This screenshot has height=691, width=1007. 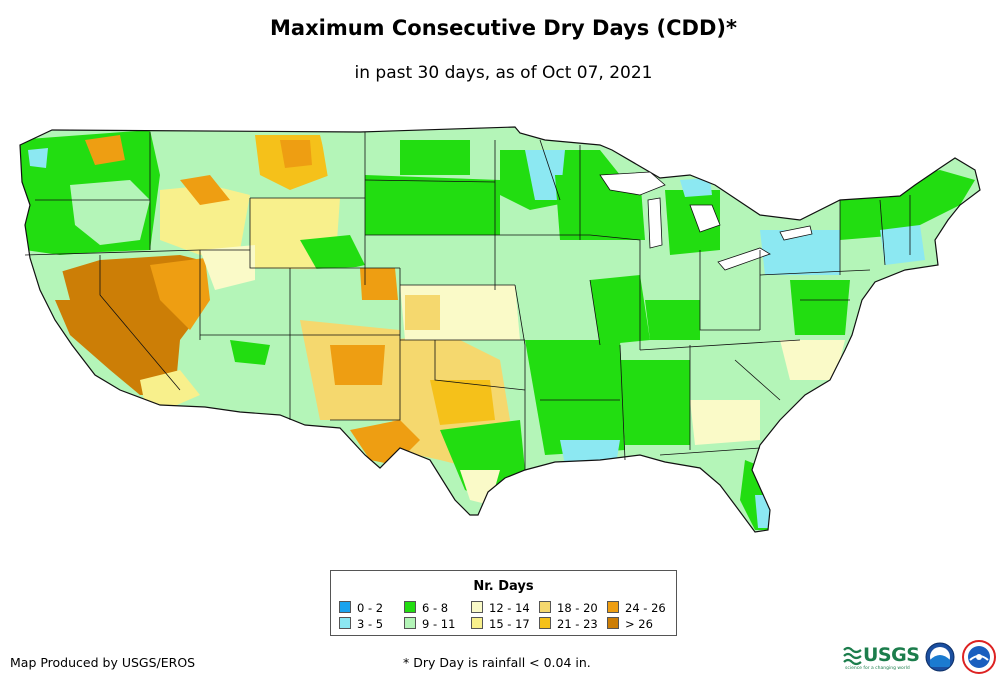 I want to click on legend-item: 9 - 11, so click(x=430, y=624).